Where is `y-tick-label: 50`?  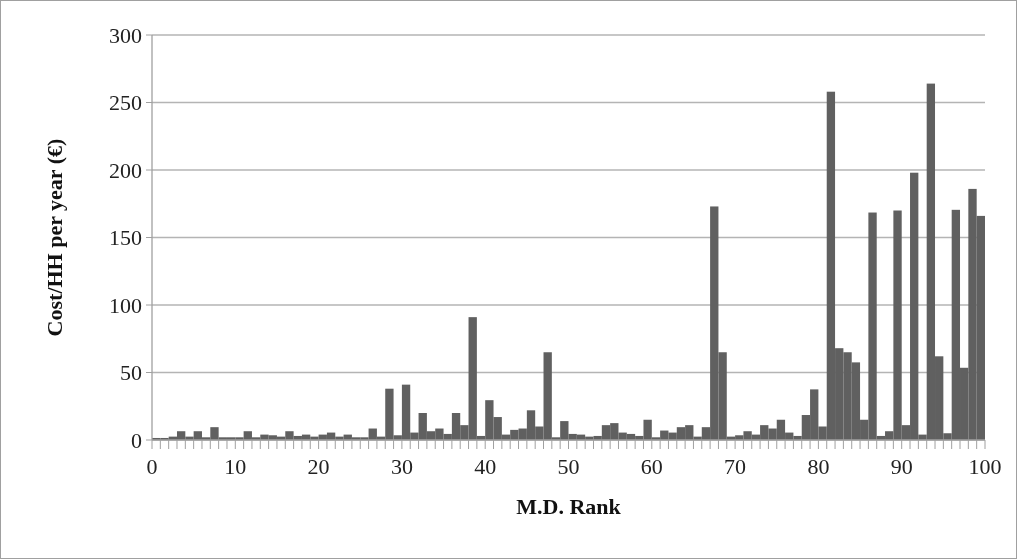
y-tick-label: 50 is located at coordinates (131, 373).